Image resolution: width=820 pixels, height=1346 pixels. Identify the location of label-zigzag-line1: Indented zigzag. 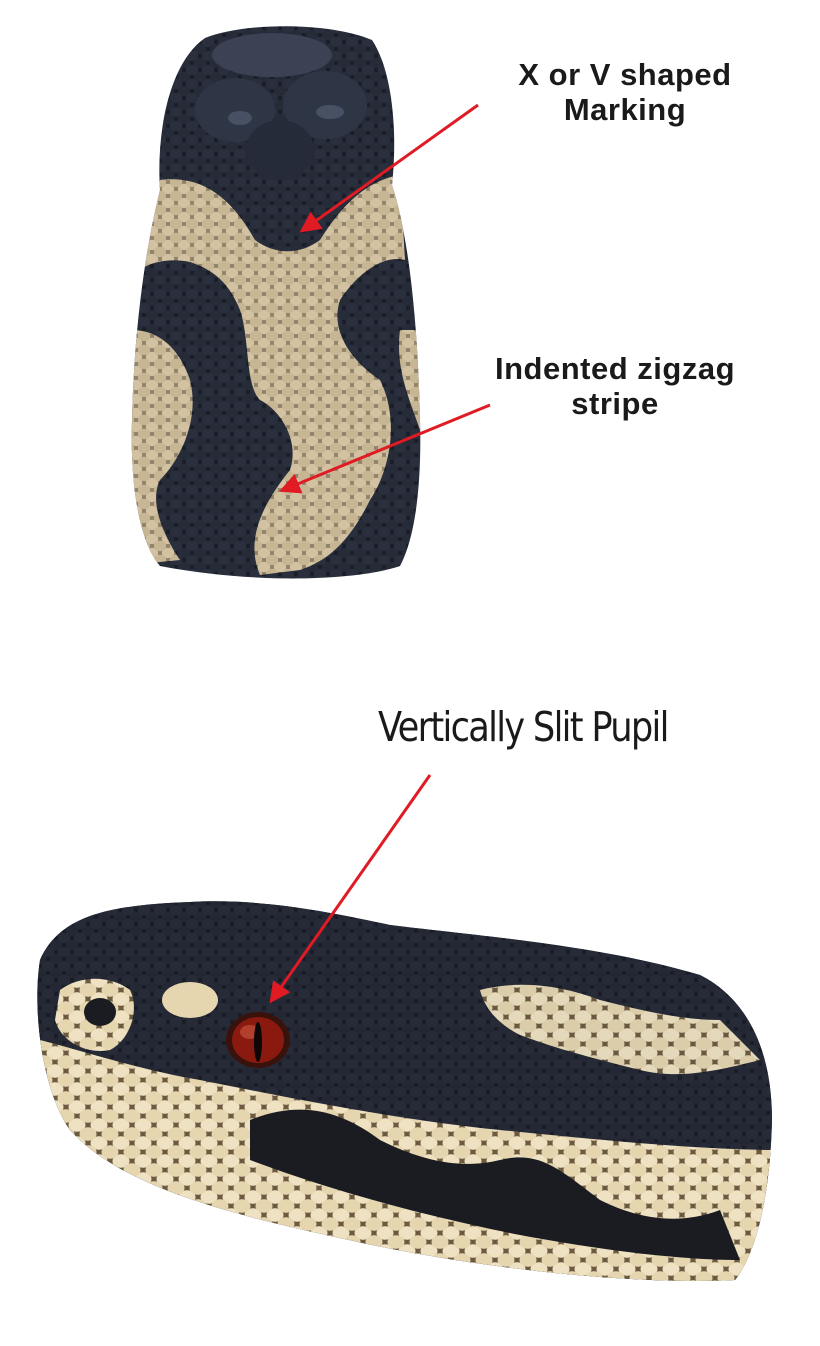
(615, 368).